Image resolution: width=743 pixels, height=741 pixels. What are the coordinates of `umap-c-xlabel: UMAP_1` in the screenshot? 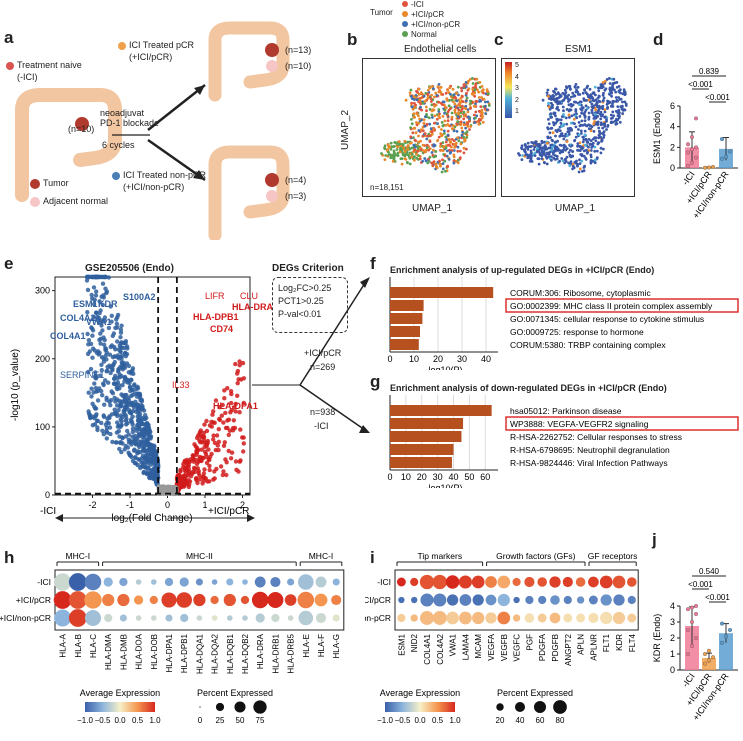 It's located at (575, 208).